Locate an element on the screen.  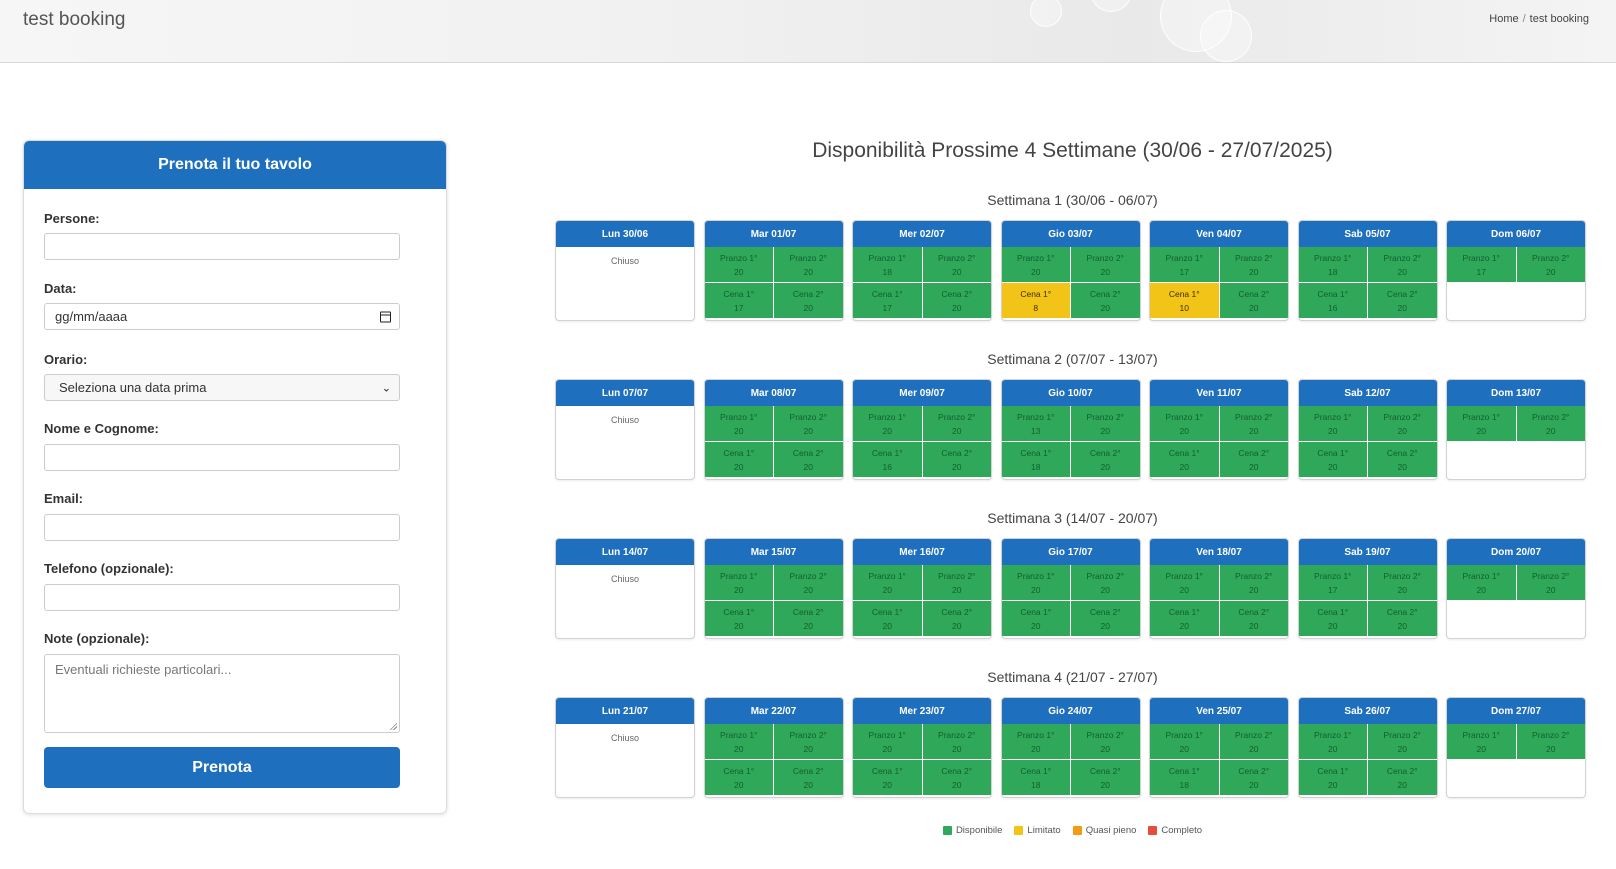
date-input: gg/mm/aaaa is located at coordinates (222, 316).